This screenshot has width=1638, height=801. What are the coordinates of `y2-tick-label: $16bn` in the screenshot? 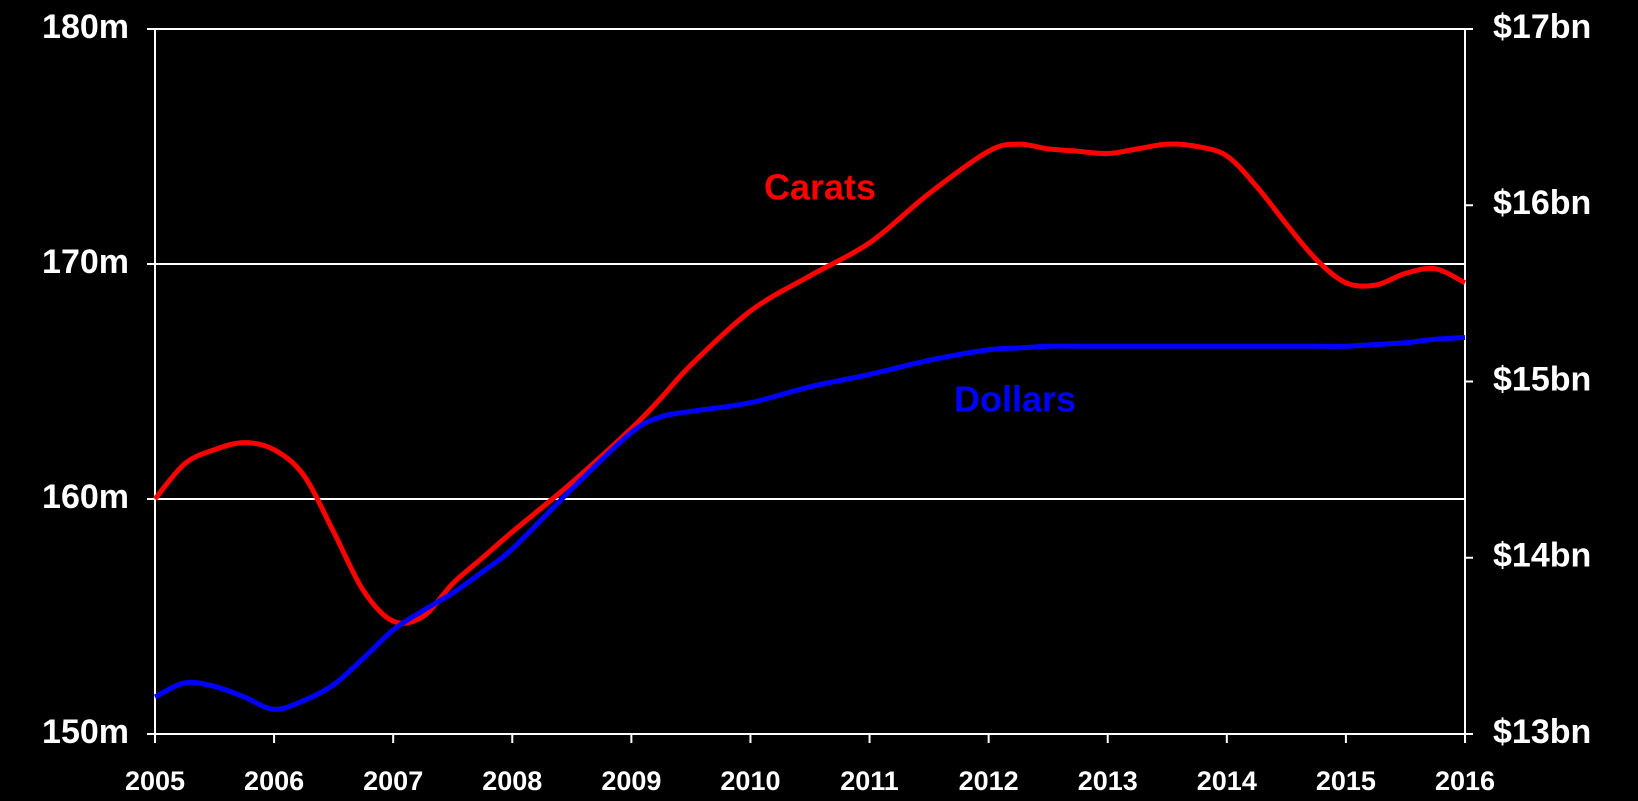 It's located at (1542, 203).